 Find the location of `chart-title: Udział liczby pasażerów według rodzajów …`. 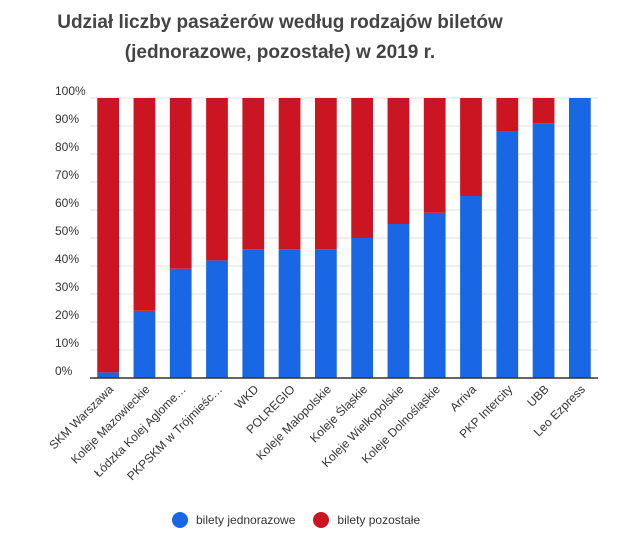

chart-title: Udział liczby pasażerów według rodzajów … is located at coordinates (280, 38).